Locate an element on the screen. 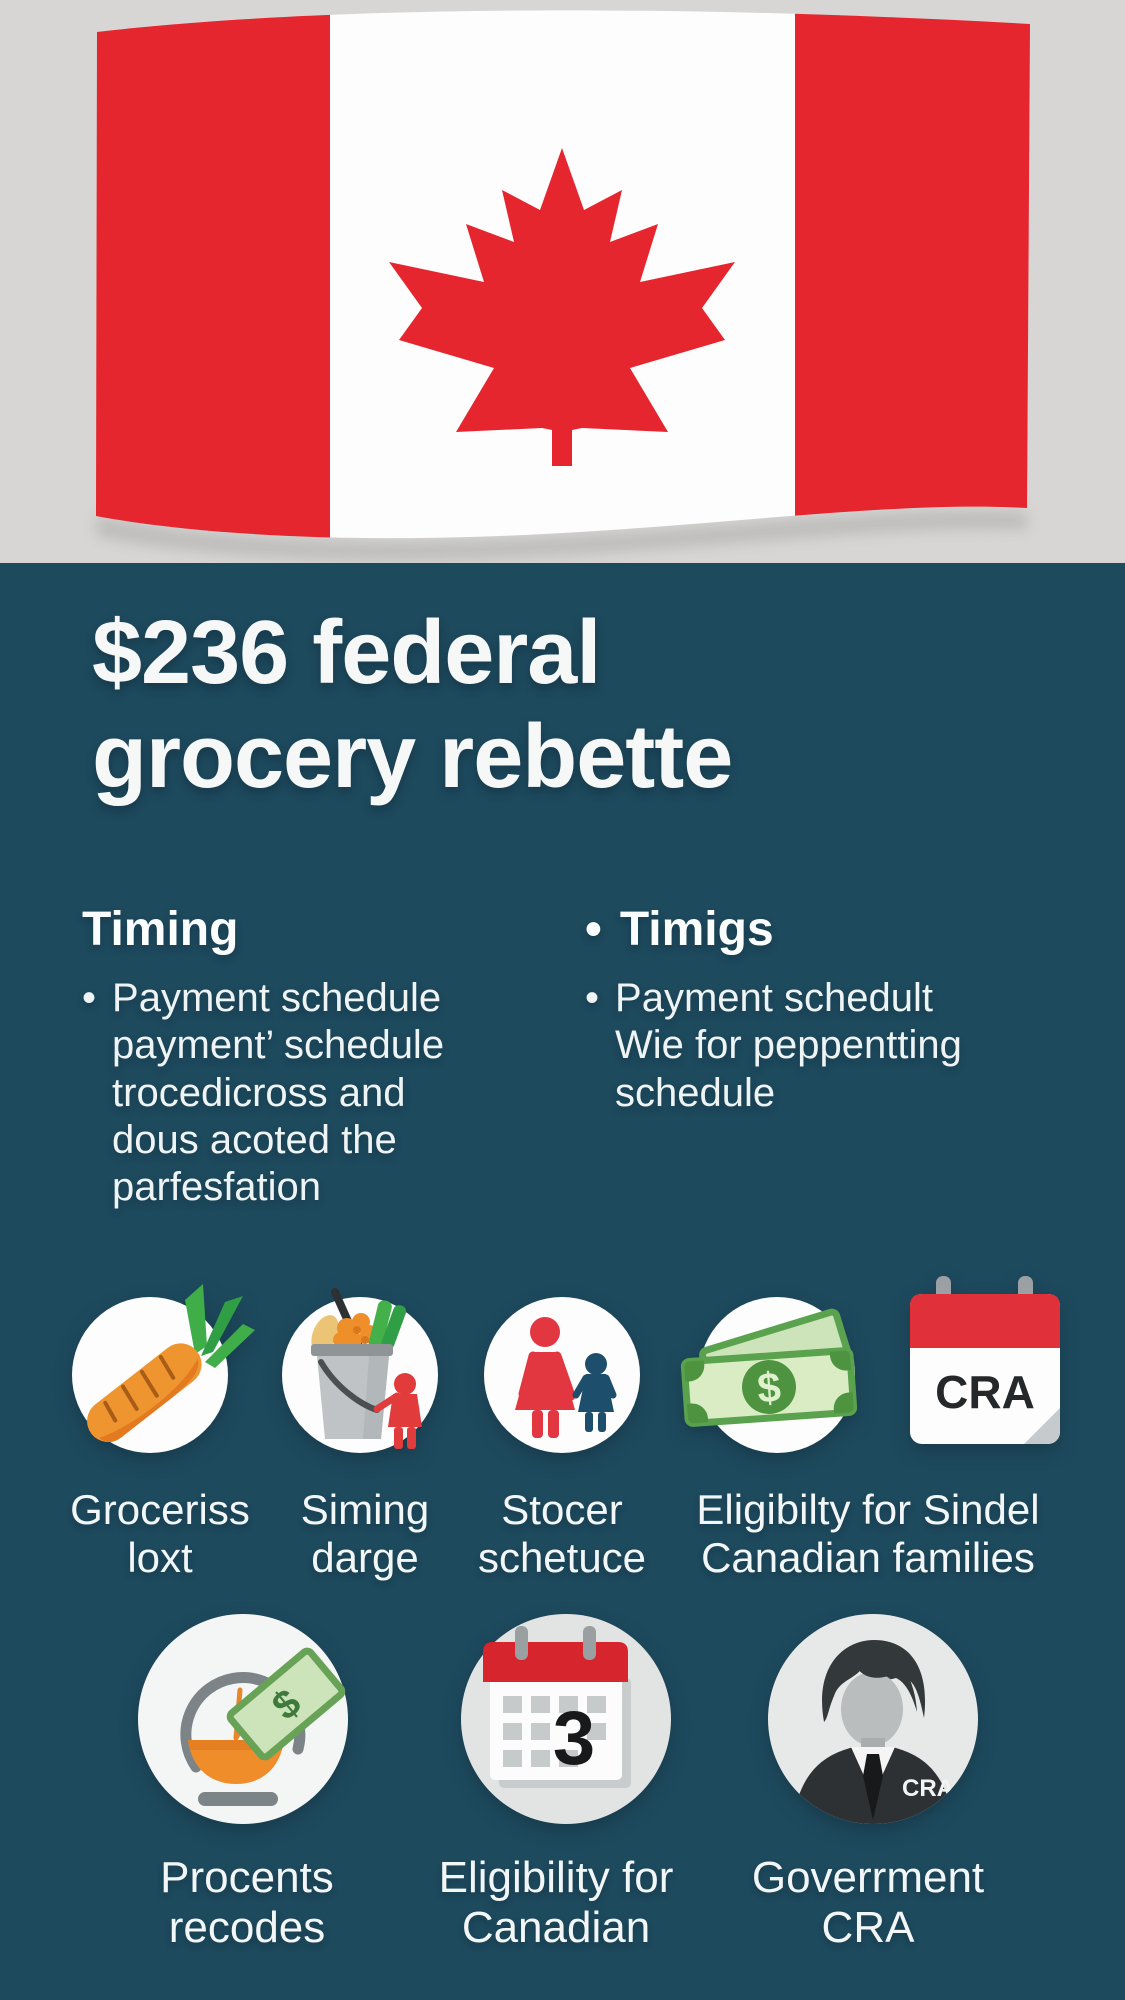 This screenshot has width=1125, height=2000. label-siming: Siming darge is located at coordinates (365, 1533).